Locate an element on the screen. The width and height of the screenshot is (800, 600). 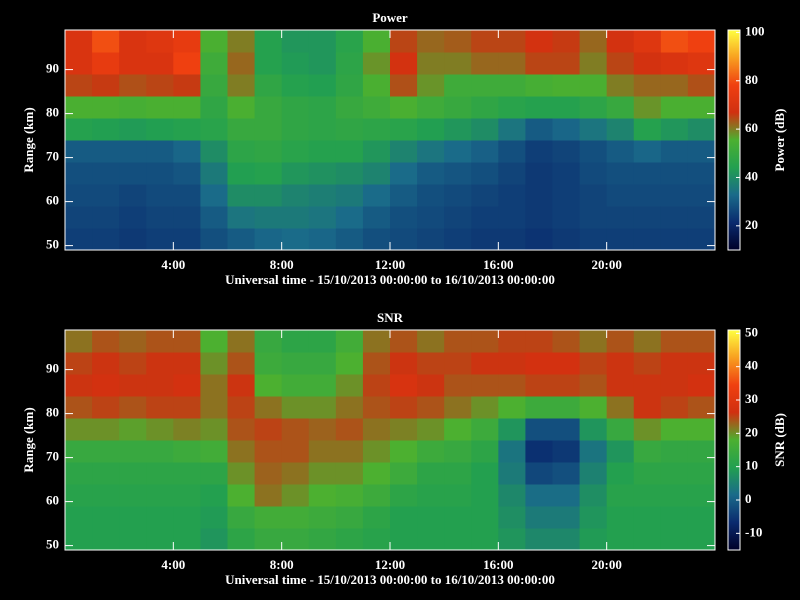
y-tick-label: 80 is located at coordinates (52, 412).